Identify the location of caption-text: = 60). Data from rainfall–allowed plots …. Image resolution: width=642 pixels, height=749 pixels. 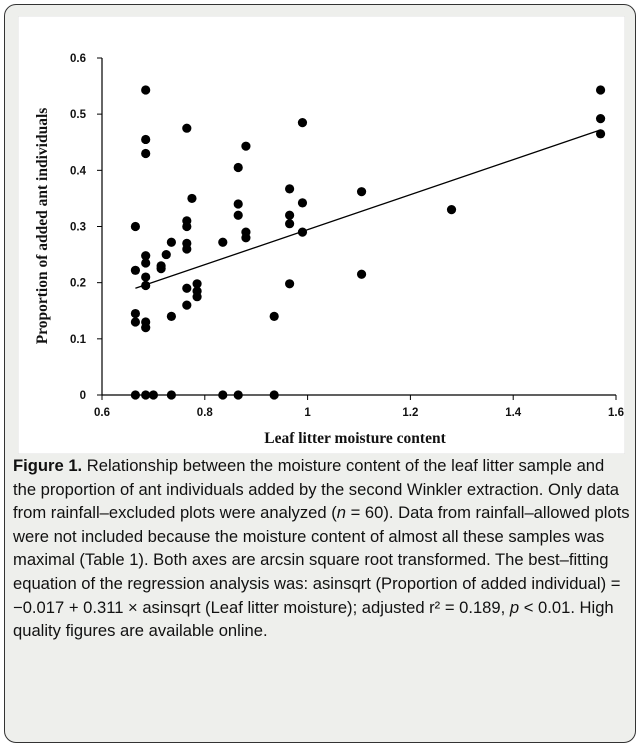
(321, 560).